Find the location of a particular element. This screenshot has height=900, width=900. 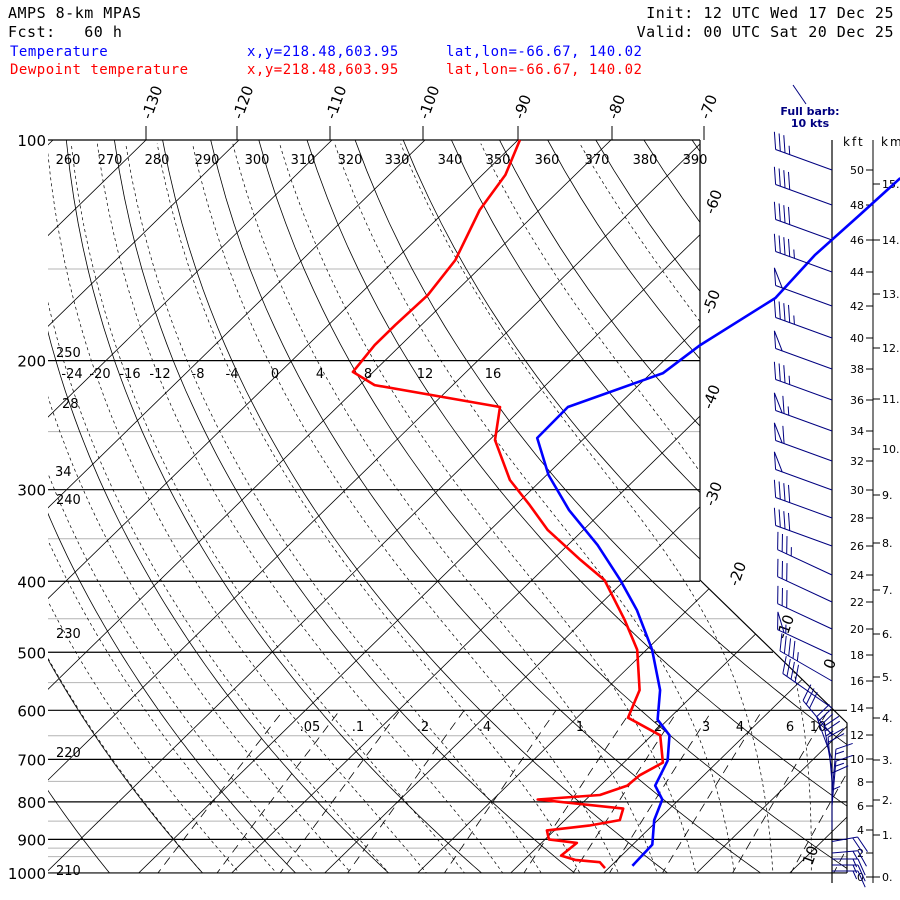

kft-label: 14 is located at coordinates (857, 708).